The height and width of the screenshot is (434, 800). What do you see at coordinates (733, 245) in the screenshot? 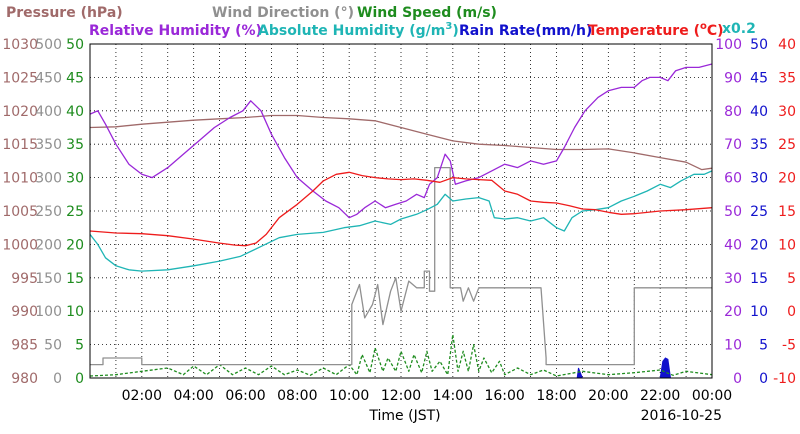
I see `tick-label-relative-humidity: 40` at bounding box center [733, 245].